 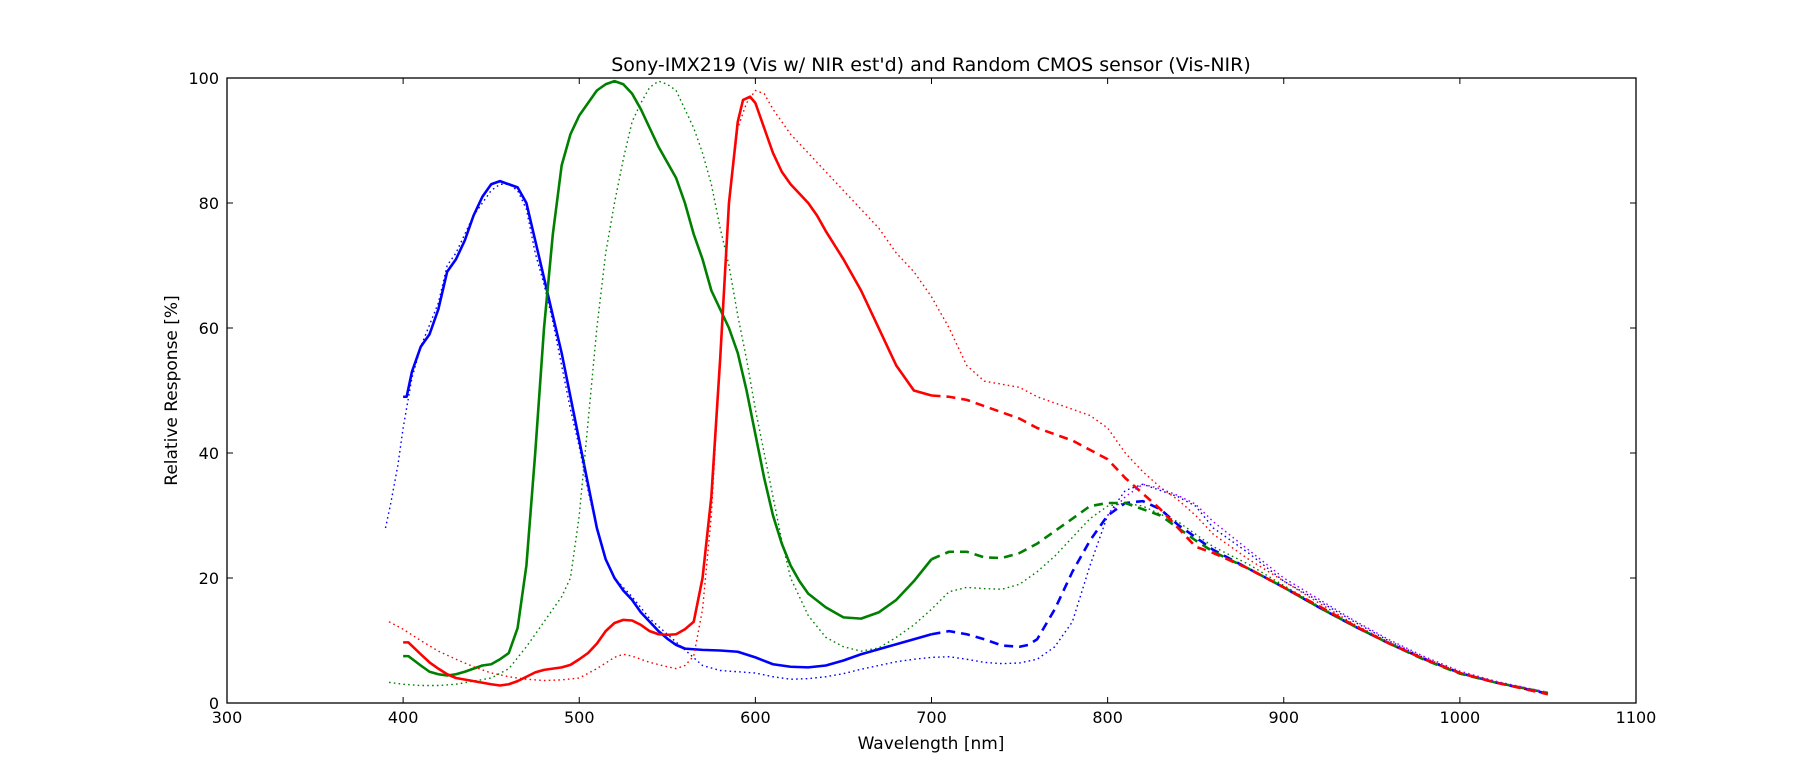 What do you see at coordinates (1636, 717) in the screenshot?
I see `x-tick-label: 1100` at bounding box center [1636, 717].